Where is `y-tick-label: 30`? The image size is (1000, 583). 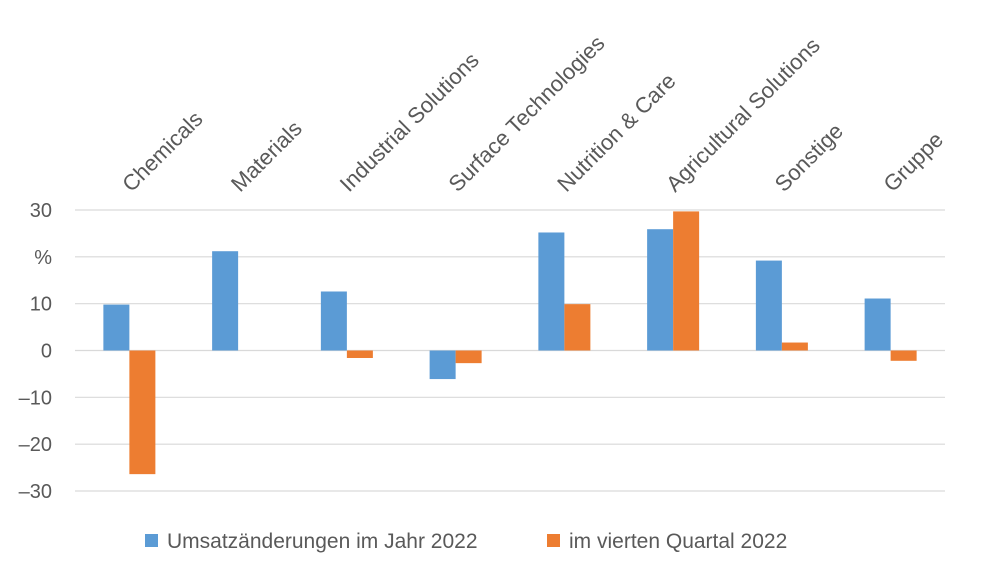 y-tick-label: 30 is located at coordinates (41, 211).